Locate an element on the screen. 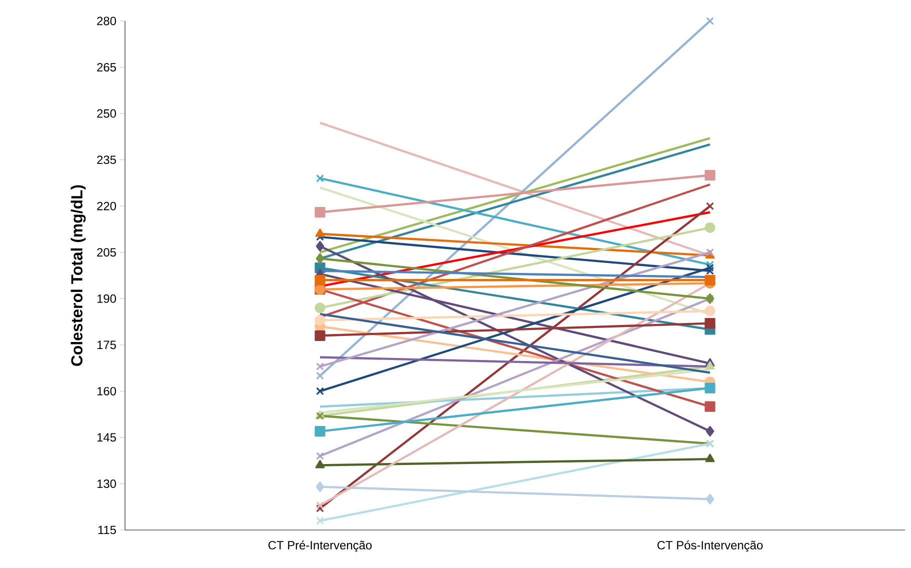 This screenshot has height=568, width=911. y-tick-label: 145 is located at coordinates (106, 437).